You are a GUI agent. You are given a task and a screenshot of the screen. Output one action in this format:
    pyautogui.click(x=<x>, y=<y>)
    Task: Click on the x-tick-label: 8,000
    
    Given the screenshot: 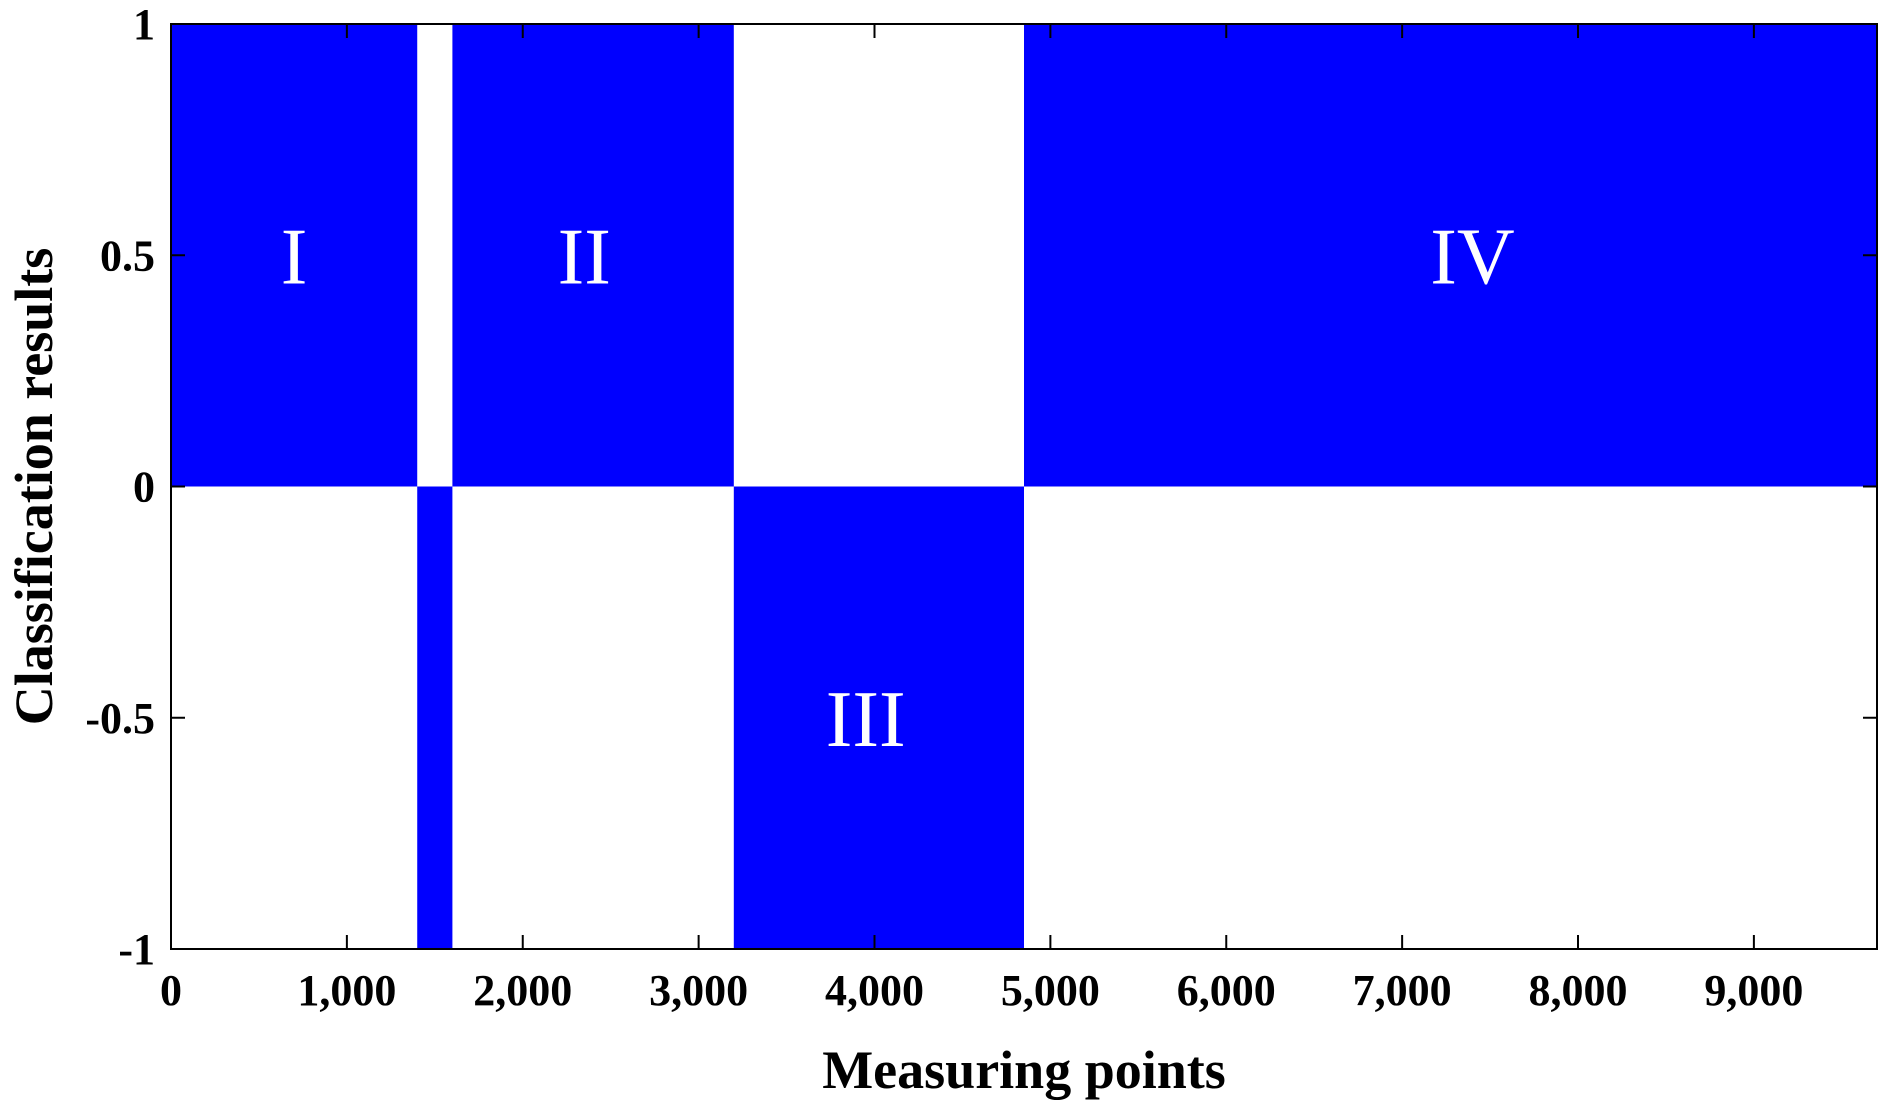 What is the action you would take?
    pyautogui.click(x=1578, y=990)
    